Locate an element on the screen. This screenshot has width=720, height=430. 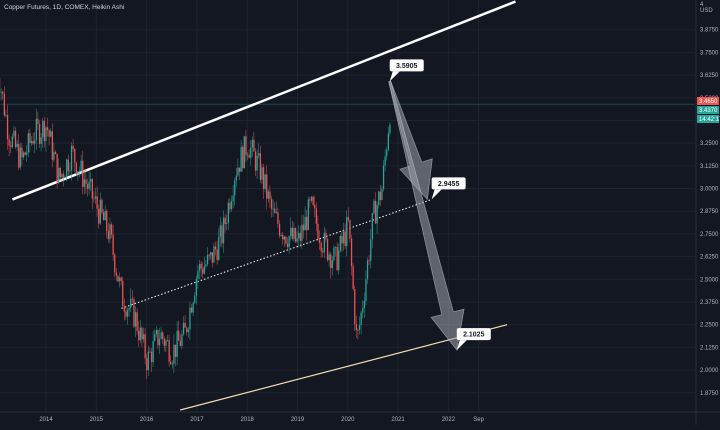
x-tick-label: Sep is located at coordinates (478, 420).